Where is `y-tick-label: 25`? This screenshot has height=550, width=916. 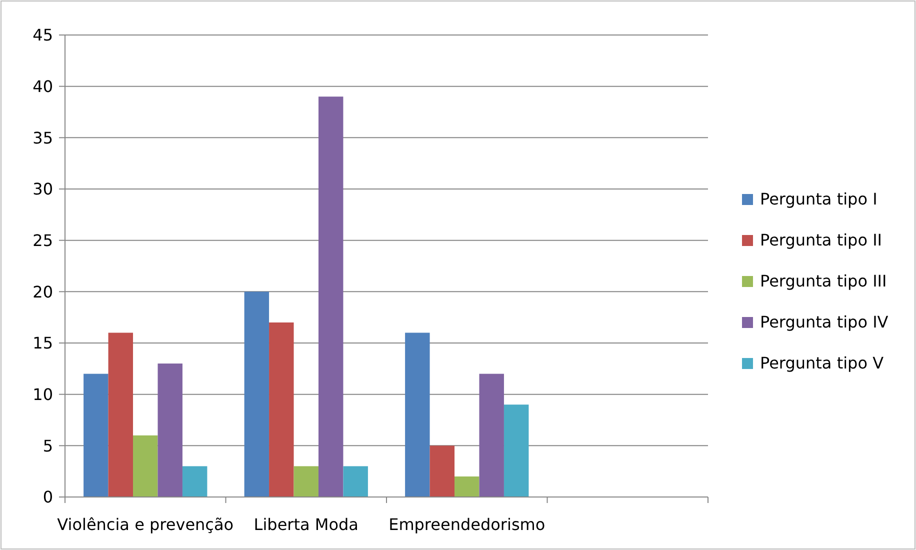
y-tick-label: 25 is located at coordinates (42, 240).